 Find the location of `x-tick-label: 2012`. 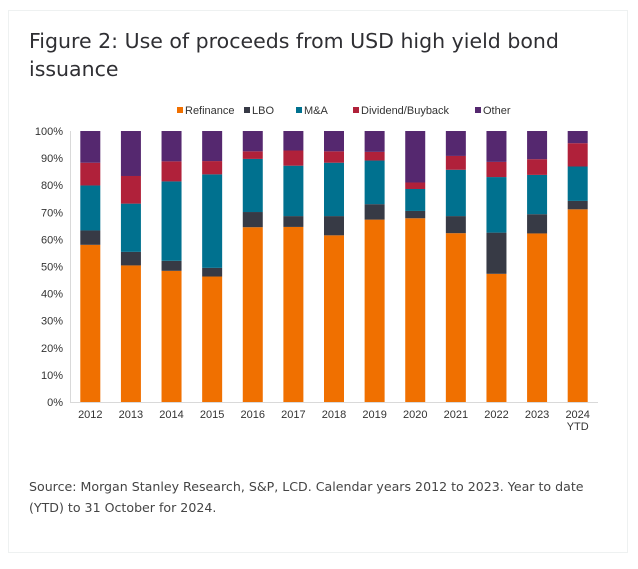

x-tick-label: 2012 is located at coordinates (90, 415).